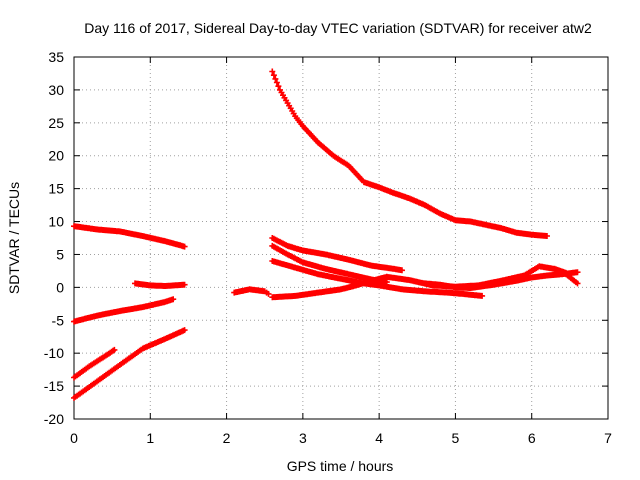 The height and width of the screenshot is (480, 640). Describe the element at coordinates (14, 238) in the screenshot. I see `y-axis-label: SDTVAR / TECUs` at that location.